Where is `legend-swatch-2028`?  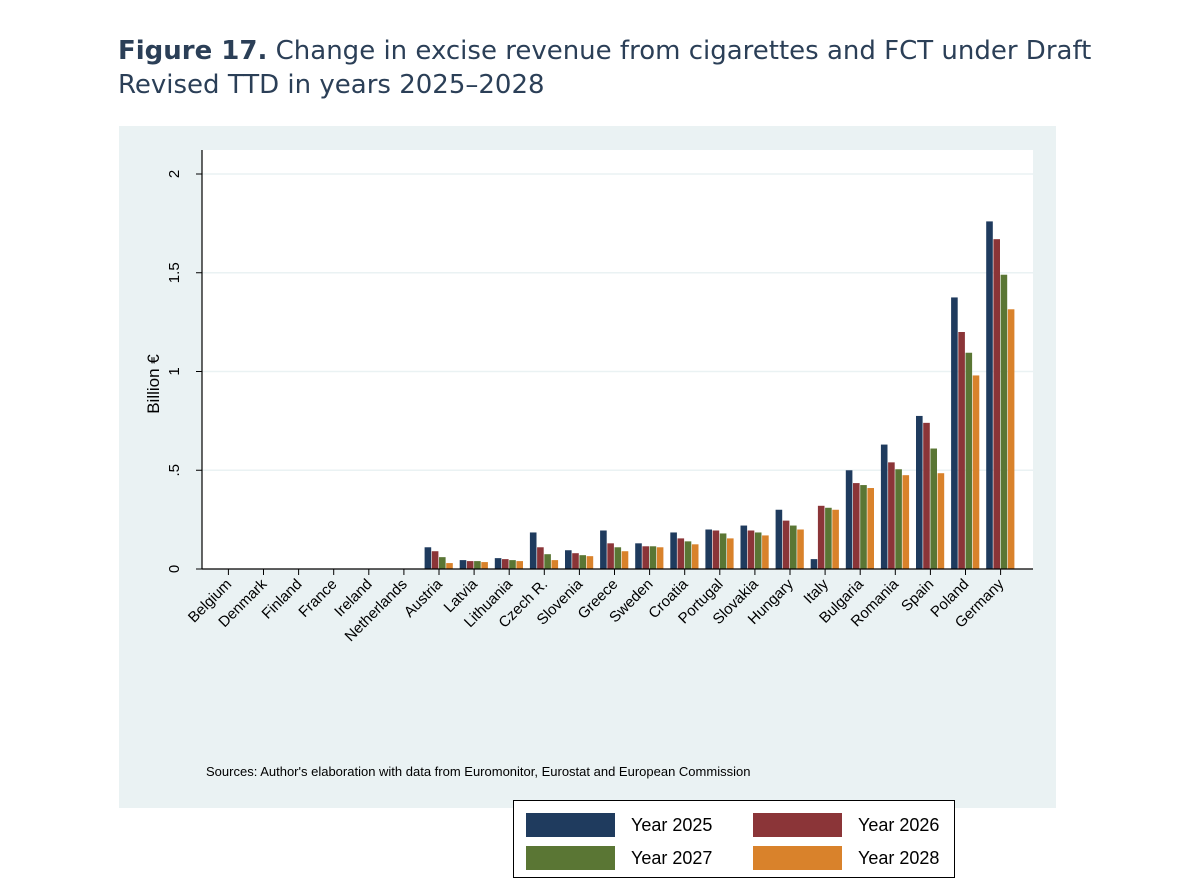
legend-swatch-2028 is located at coordinates (797, 858).